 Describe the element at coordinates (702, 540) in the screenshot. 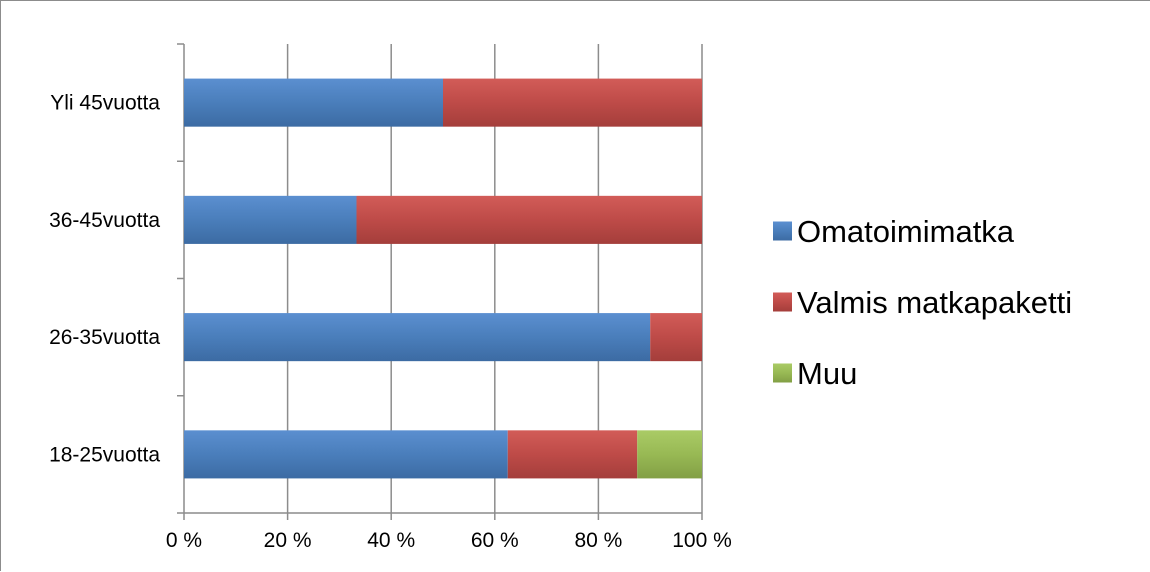

I see `x-tick-label: 100 %` at that location.